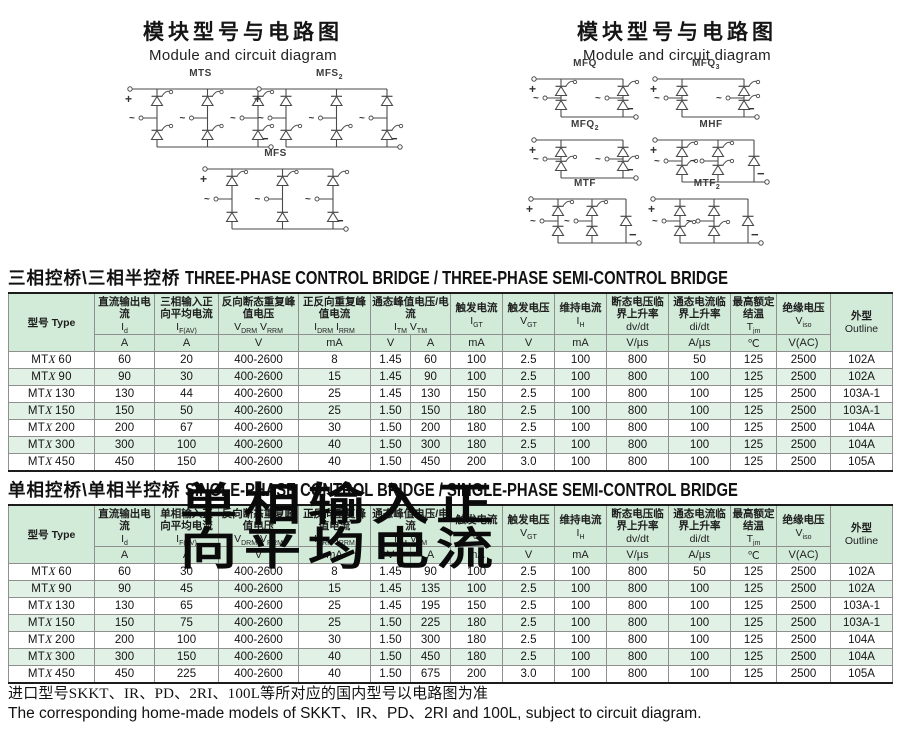 The image size is (900, 742). I want to click on spec-cell: 102A, so click(862, 572).